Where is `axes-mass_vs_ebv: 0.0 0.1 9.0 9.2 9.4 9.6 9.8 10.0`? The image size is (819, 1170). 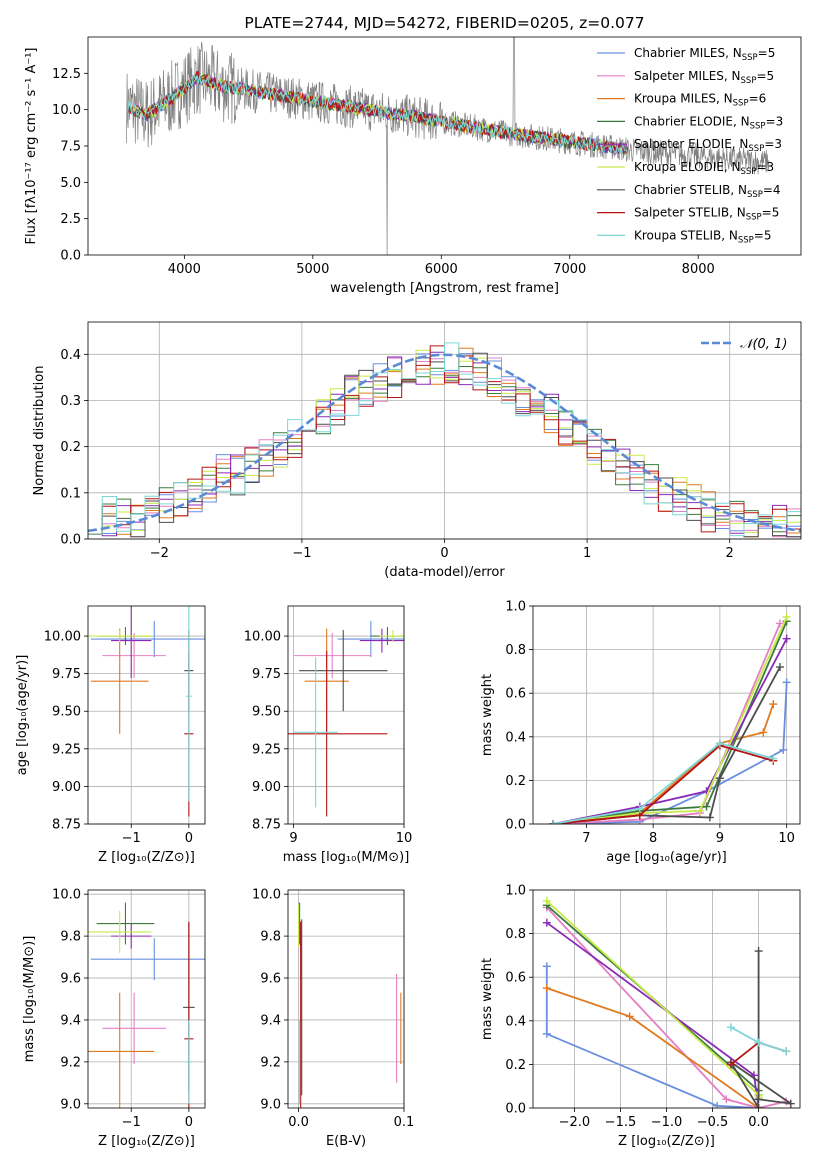 axes-mass_vs_ebv: 0.0 0.1 9.0 9.2 9.4 9.6 9.8 10.0 is located at coordinates (333, 1009).